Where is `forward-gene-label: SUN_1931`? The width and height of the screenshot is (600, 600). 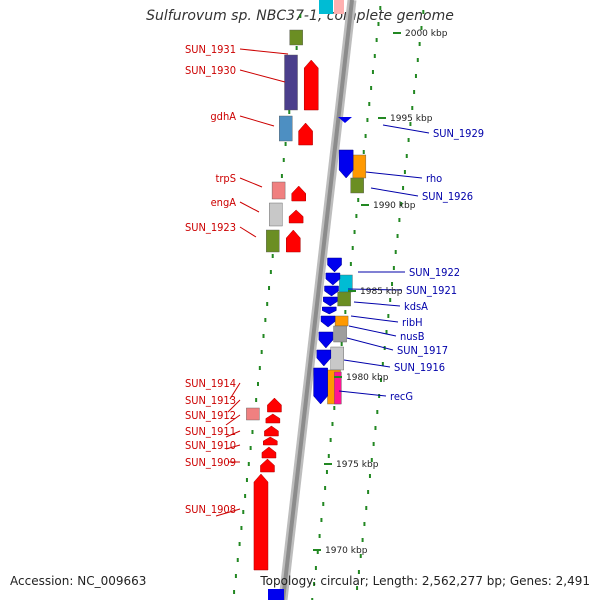 forward-gene-label: SUN_1931 is located at coordinates (210, 49).